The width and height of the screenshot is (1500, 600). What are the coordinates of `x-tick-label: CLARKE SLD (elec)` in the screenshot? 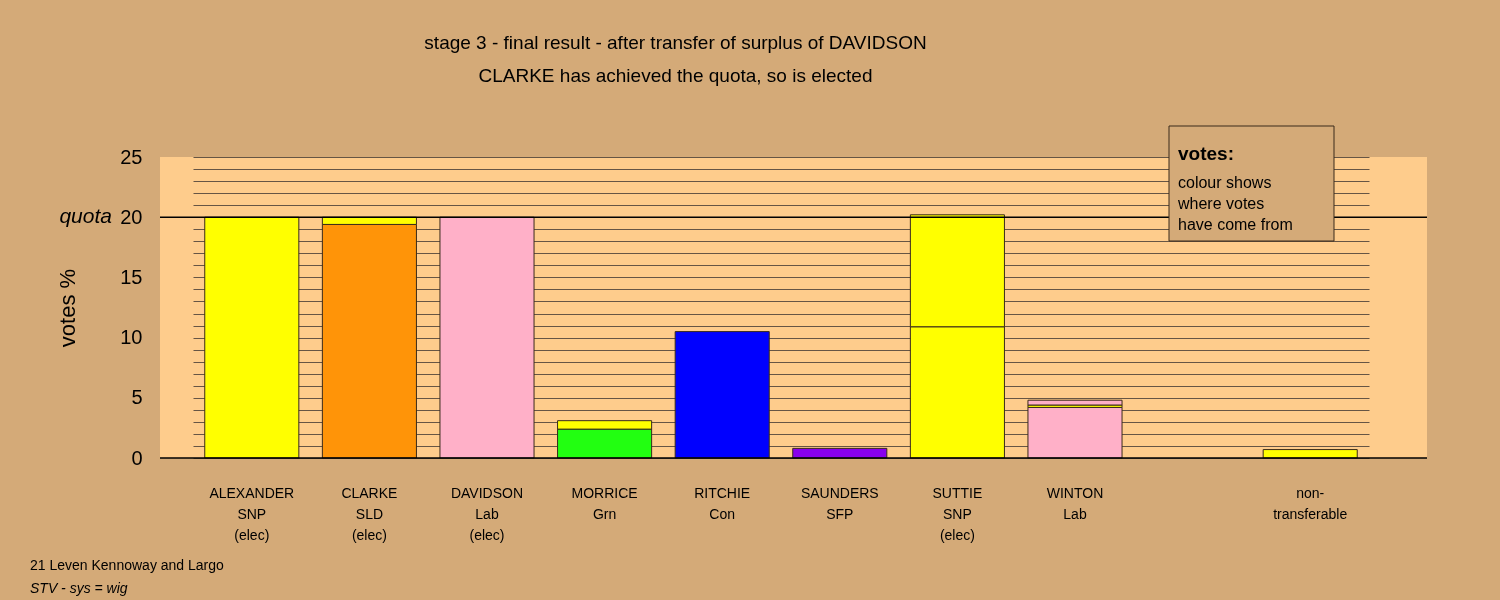 It's located at (369, 513).